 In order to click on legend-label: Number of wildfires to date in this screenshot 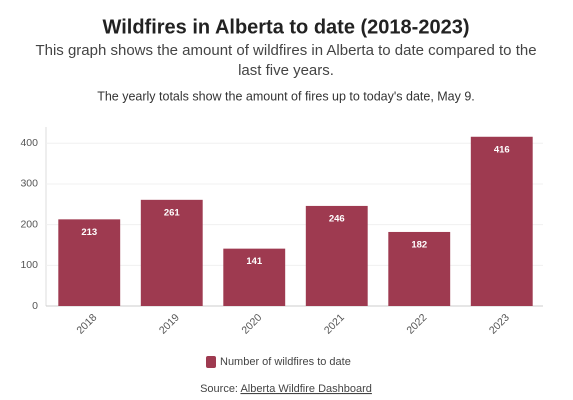, I will do `click(285, 362)`.